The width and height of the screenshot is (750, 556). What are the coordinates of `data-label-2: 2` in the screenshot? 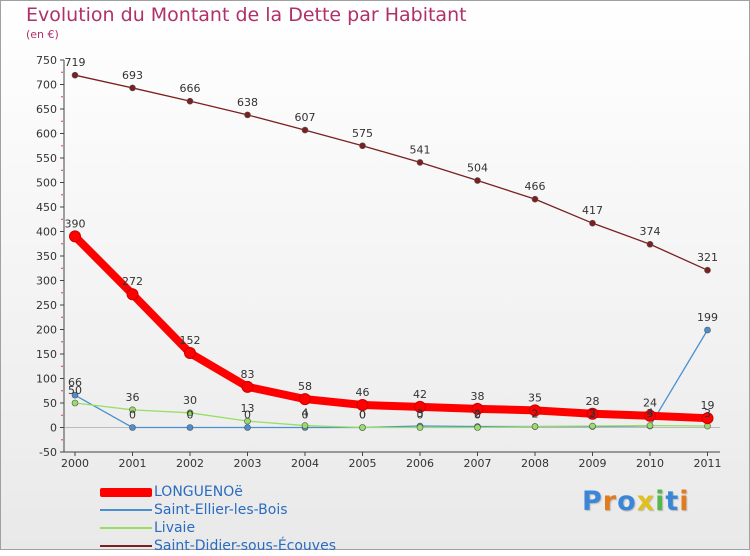 It's located at (535, 414).